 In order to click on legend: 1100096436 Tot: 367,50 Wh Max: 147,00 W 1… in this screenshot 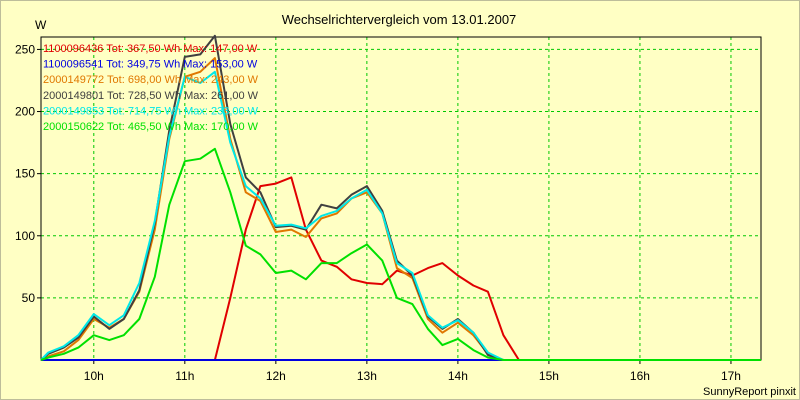, I will do `click(151, 88)`.